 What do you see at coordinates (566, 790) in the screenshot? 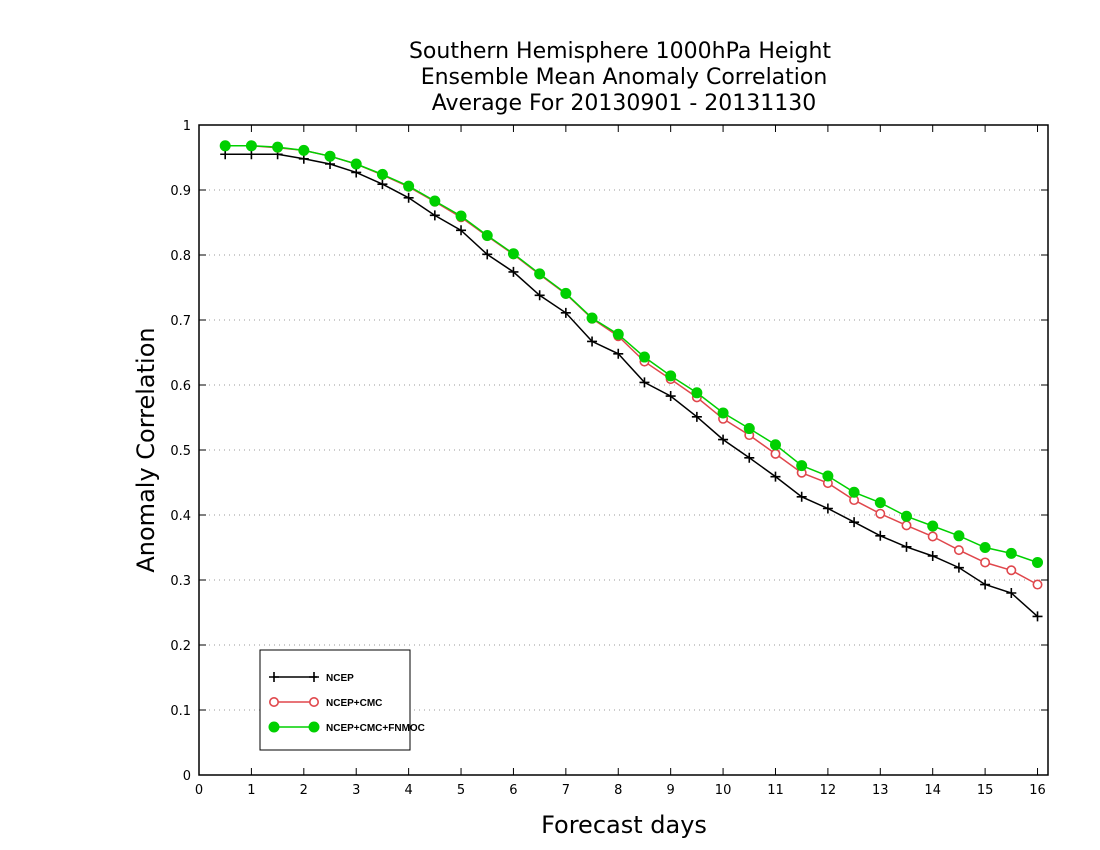
I see `x-tick-label: 7` at bounding box center [566, 790].